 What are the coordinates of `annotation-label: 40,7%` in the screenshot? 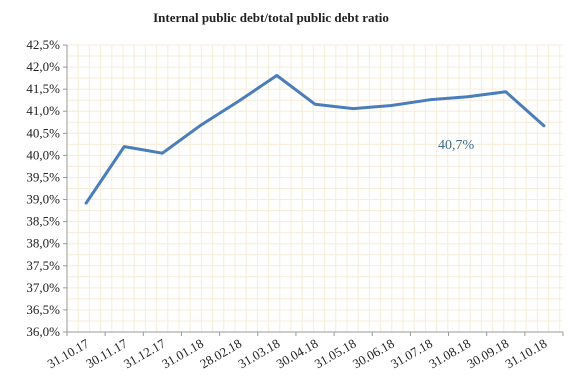 It's located at (456, 145).